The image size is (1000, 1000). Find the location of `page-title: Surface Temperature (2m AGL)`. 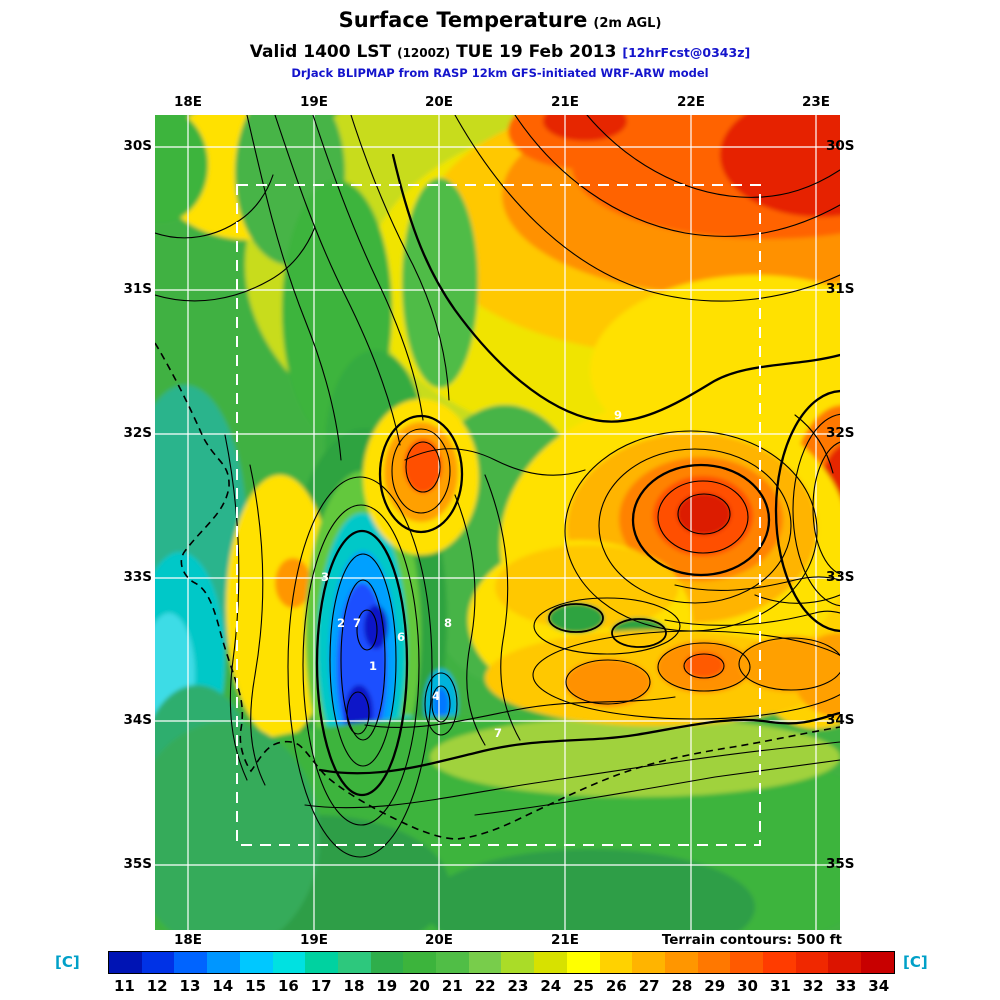

page-title: Surface Temperature (2m AGL) is located at coordinates (500, 20).